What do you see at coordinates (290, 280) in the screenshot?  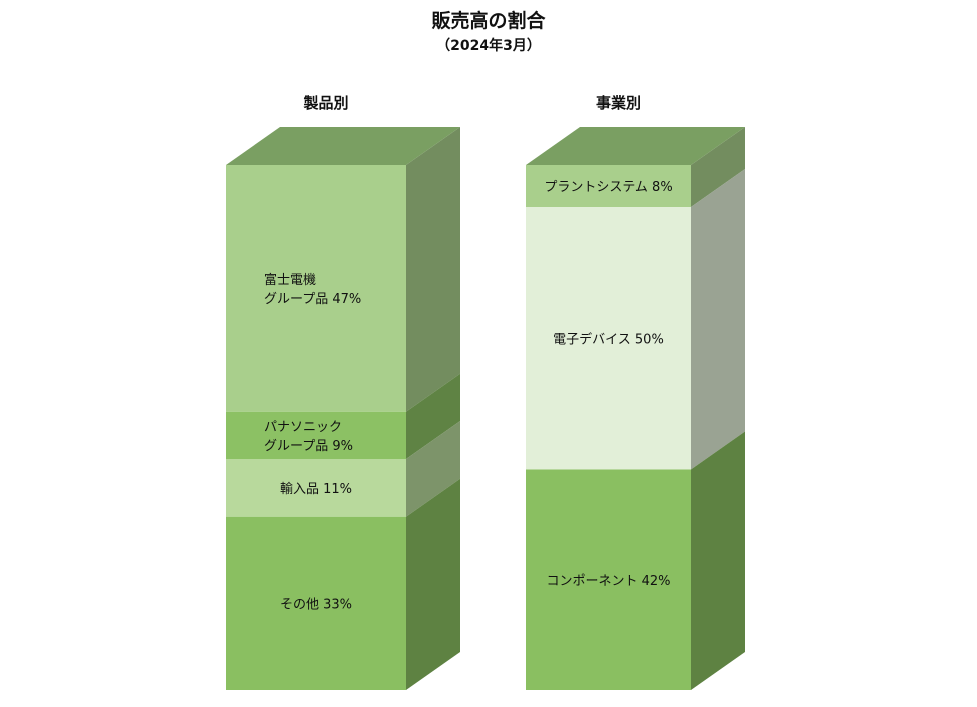 I see `segment-label: 富士電機` at bounding box center [290, 280].